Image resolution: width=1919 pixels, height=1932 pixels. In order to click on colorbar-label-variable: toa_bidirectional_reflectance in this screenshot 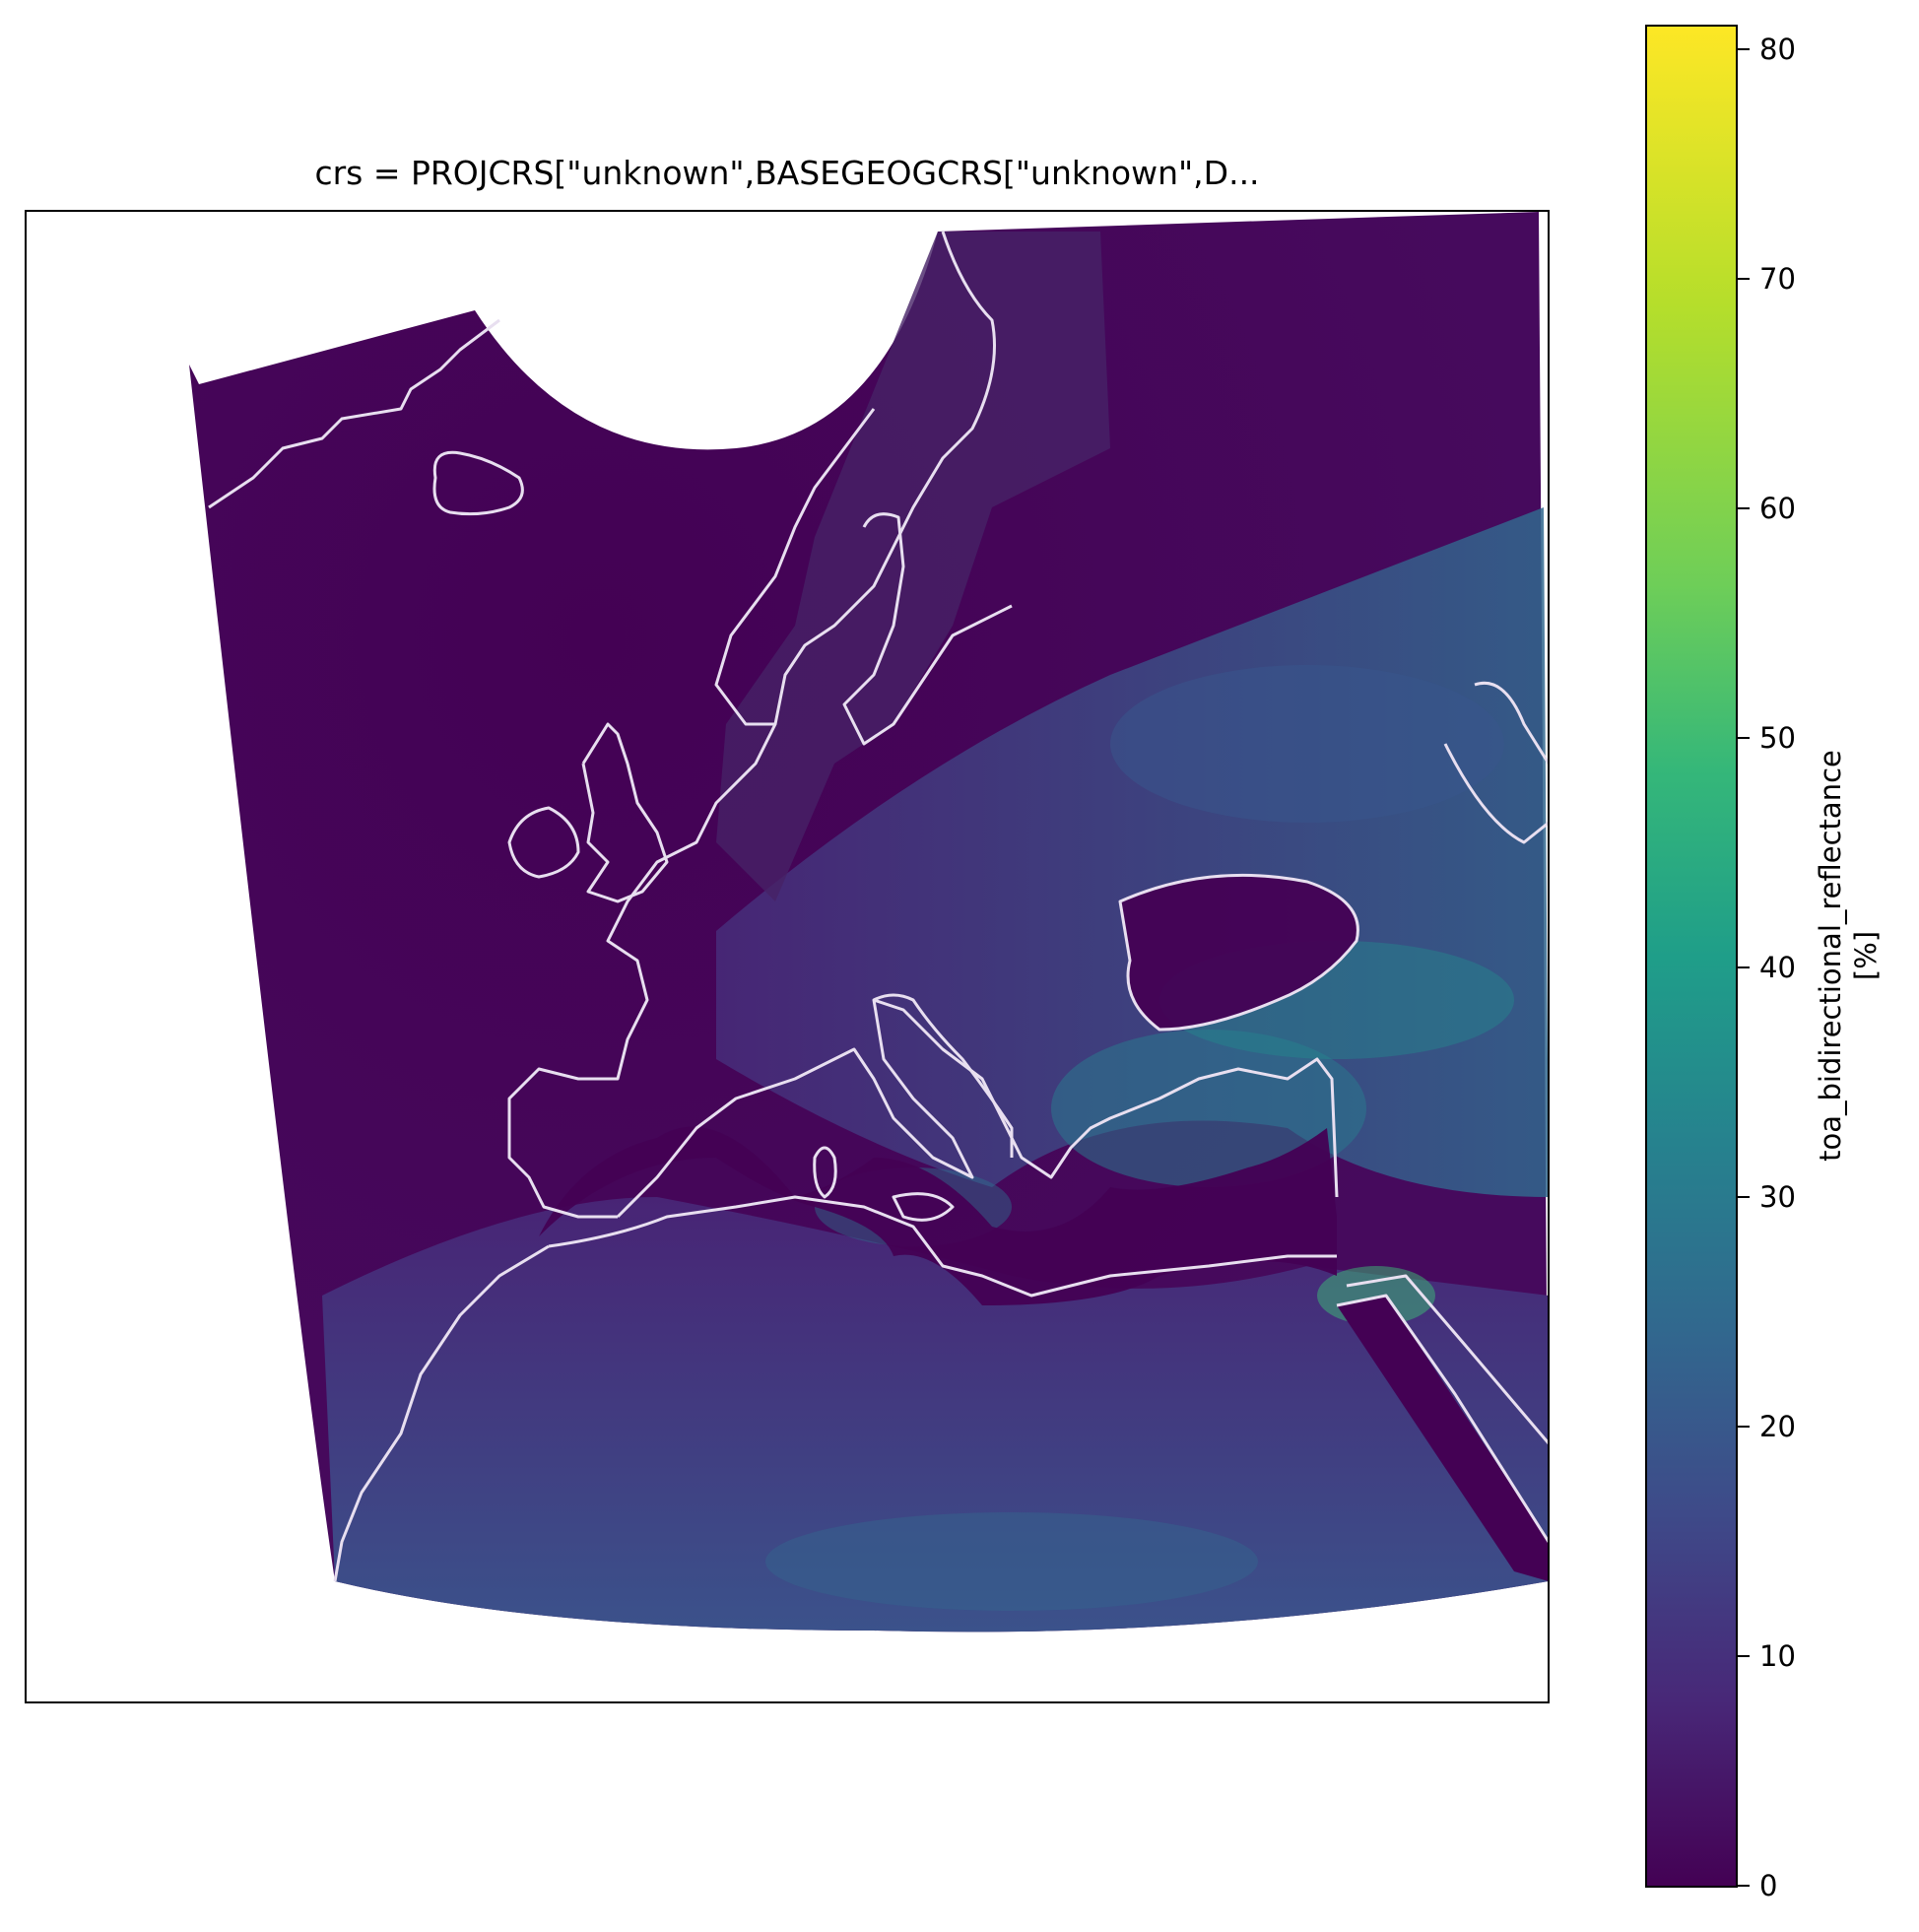, I will do `click(1831, 956)`.